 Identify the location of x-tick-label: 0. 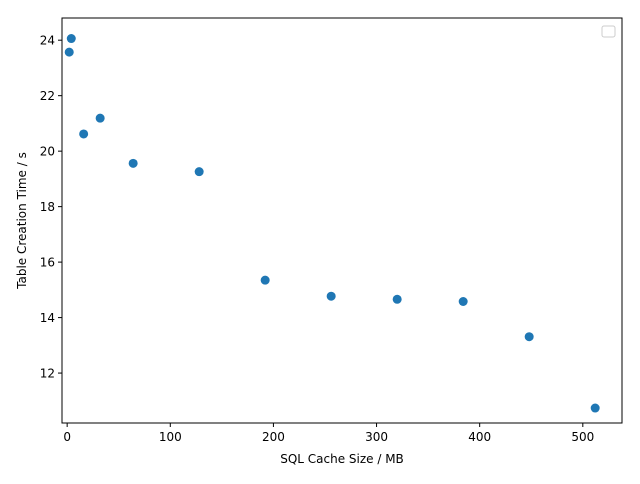
(67, 437).